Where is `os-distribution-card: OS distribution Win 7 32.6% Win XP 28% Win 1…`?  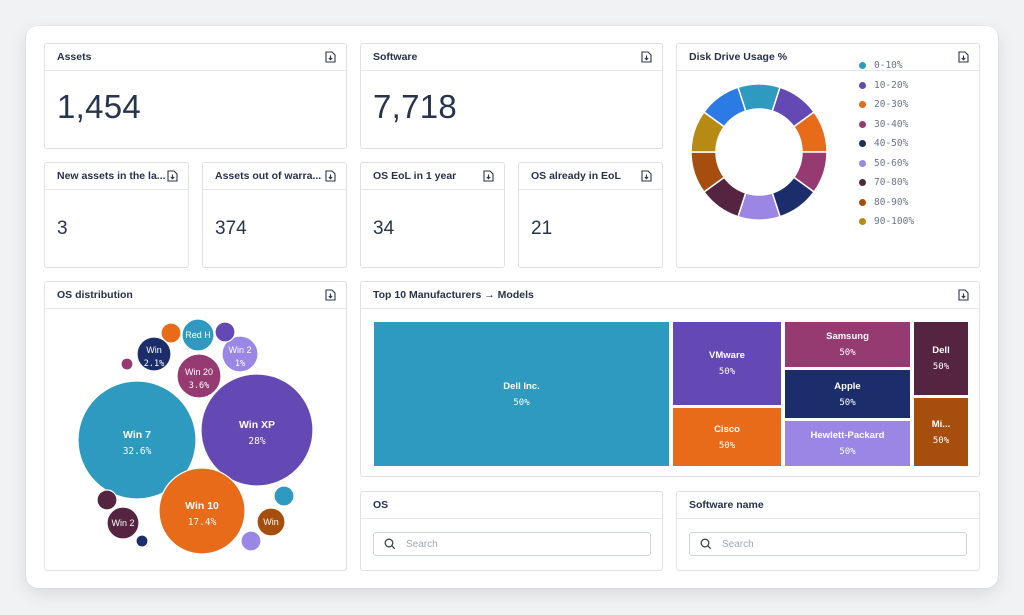 os-distribution-card: OS distribution Win 7 32.6% Win XP 28% Win 1… is located at coordinates (195, 426).